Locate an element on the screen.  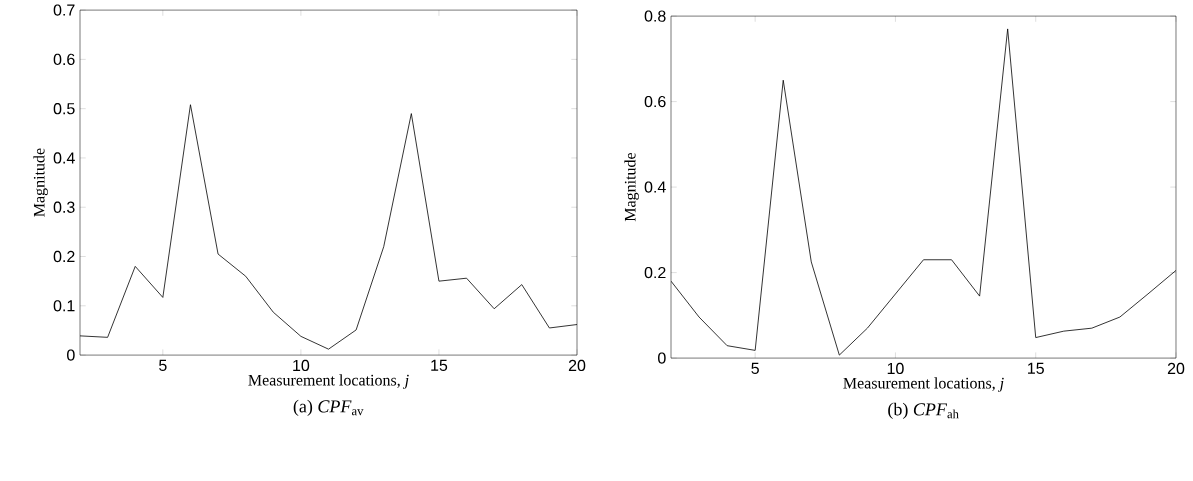
y-tick-label: 0.3 is located at coordinates (64, 207).